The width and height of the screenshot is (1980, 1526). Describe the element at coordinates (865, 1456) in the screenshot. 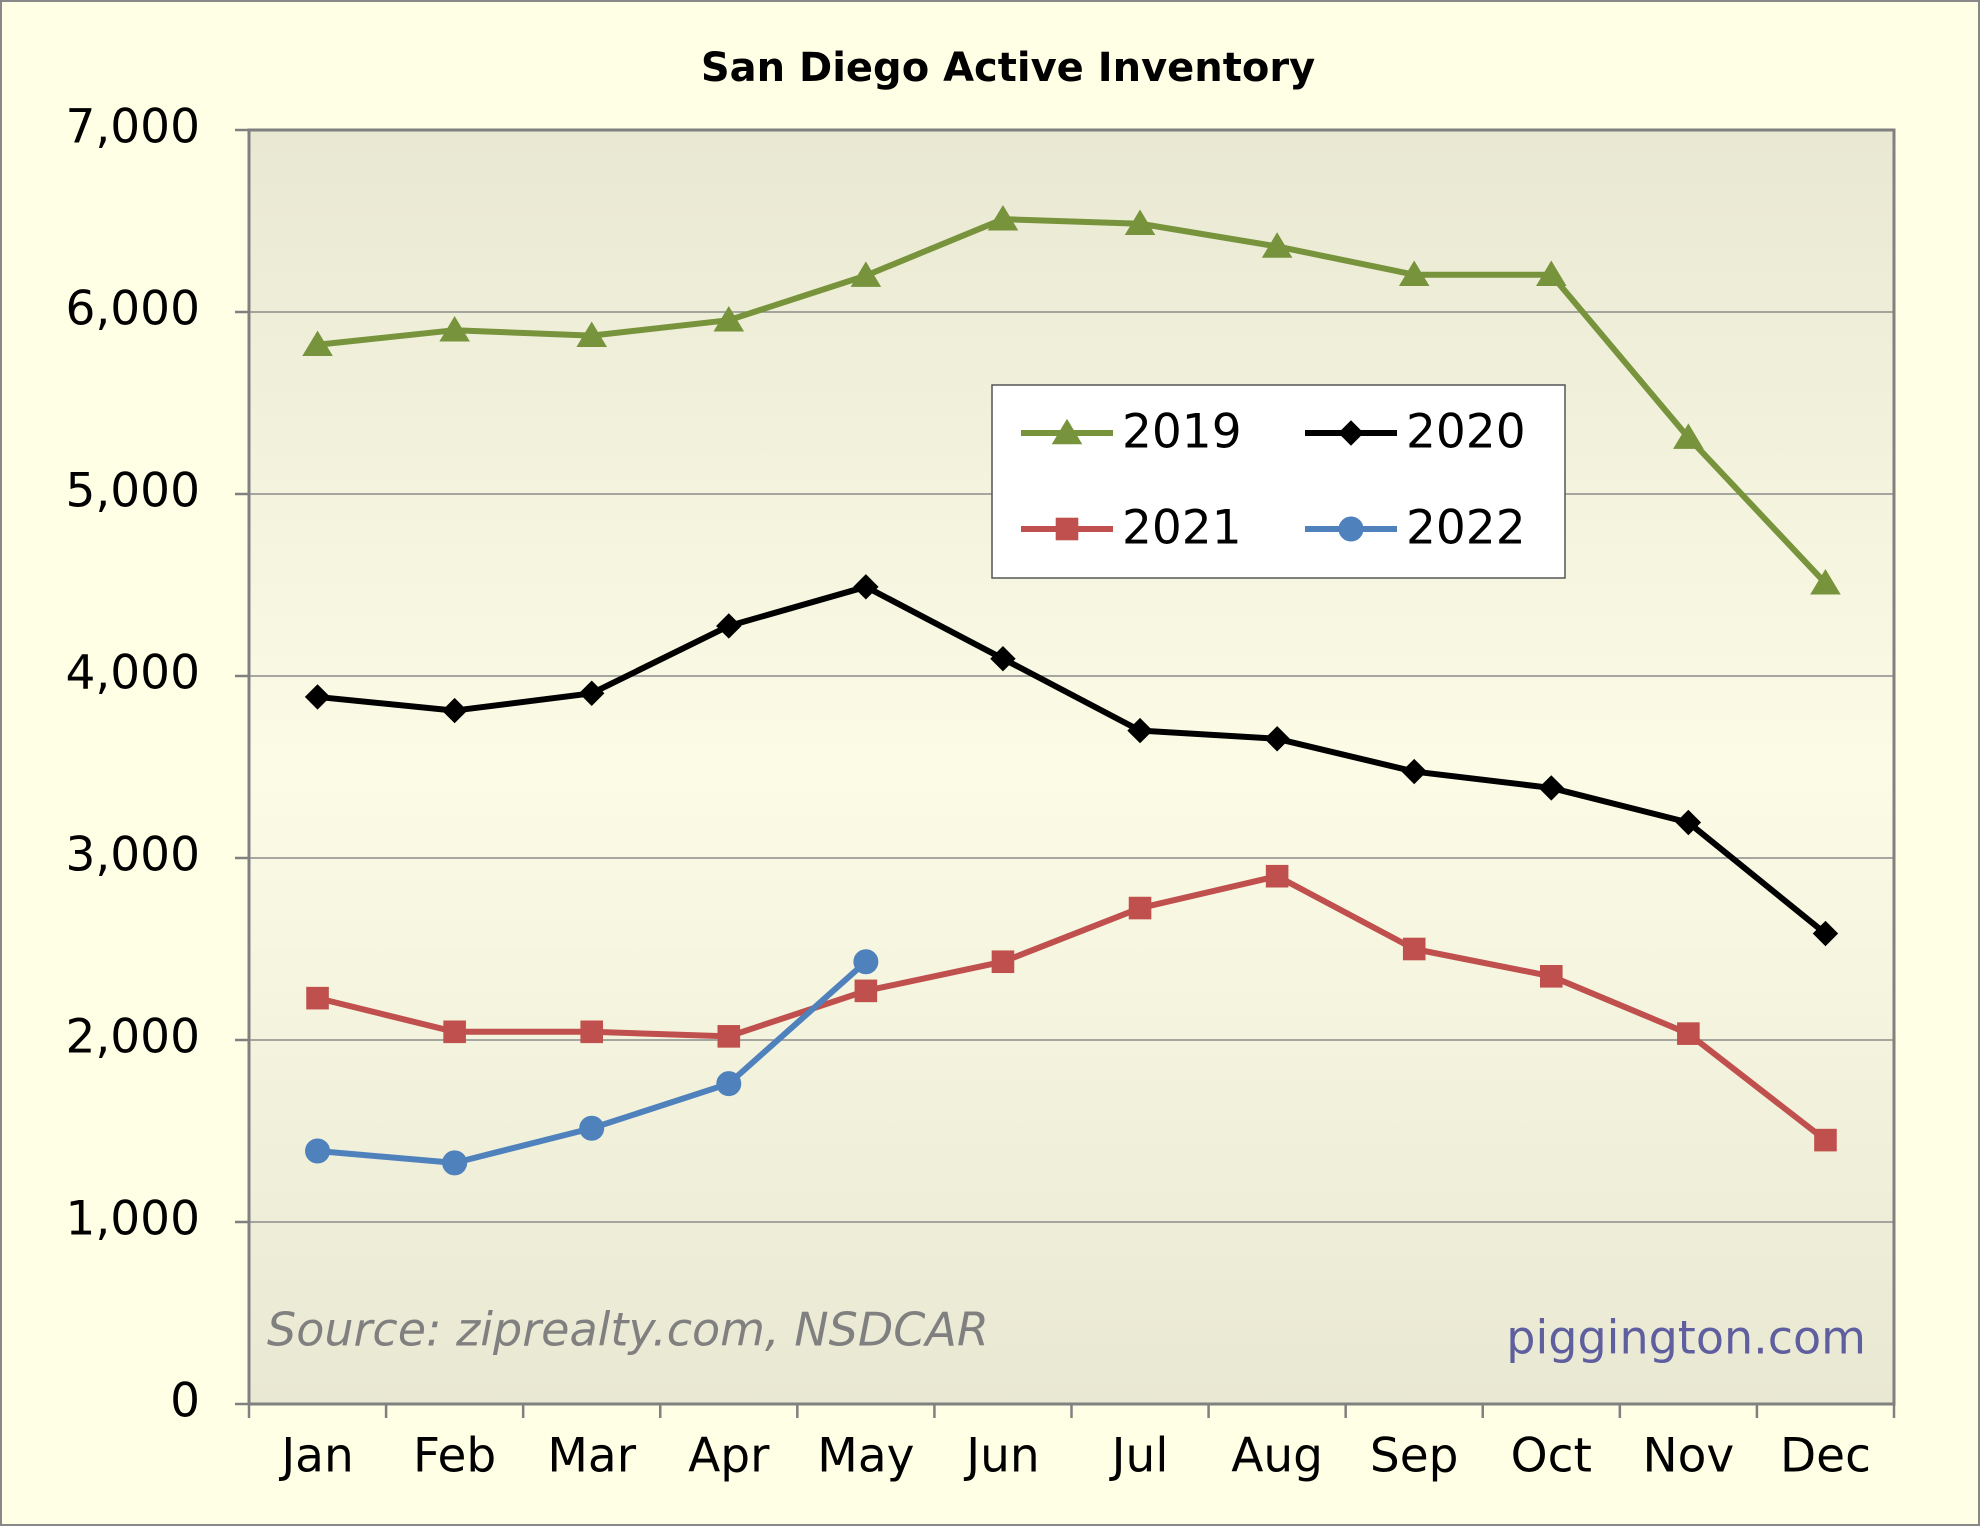

I see `x-tick-label: May` at that location.